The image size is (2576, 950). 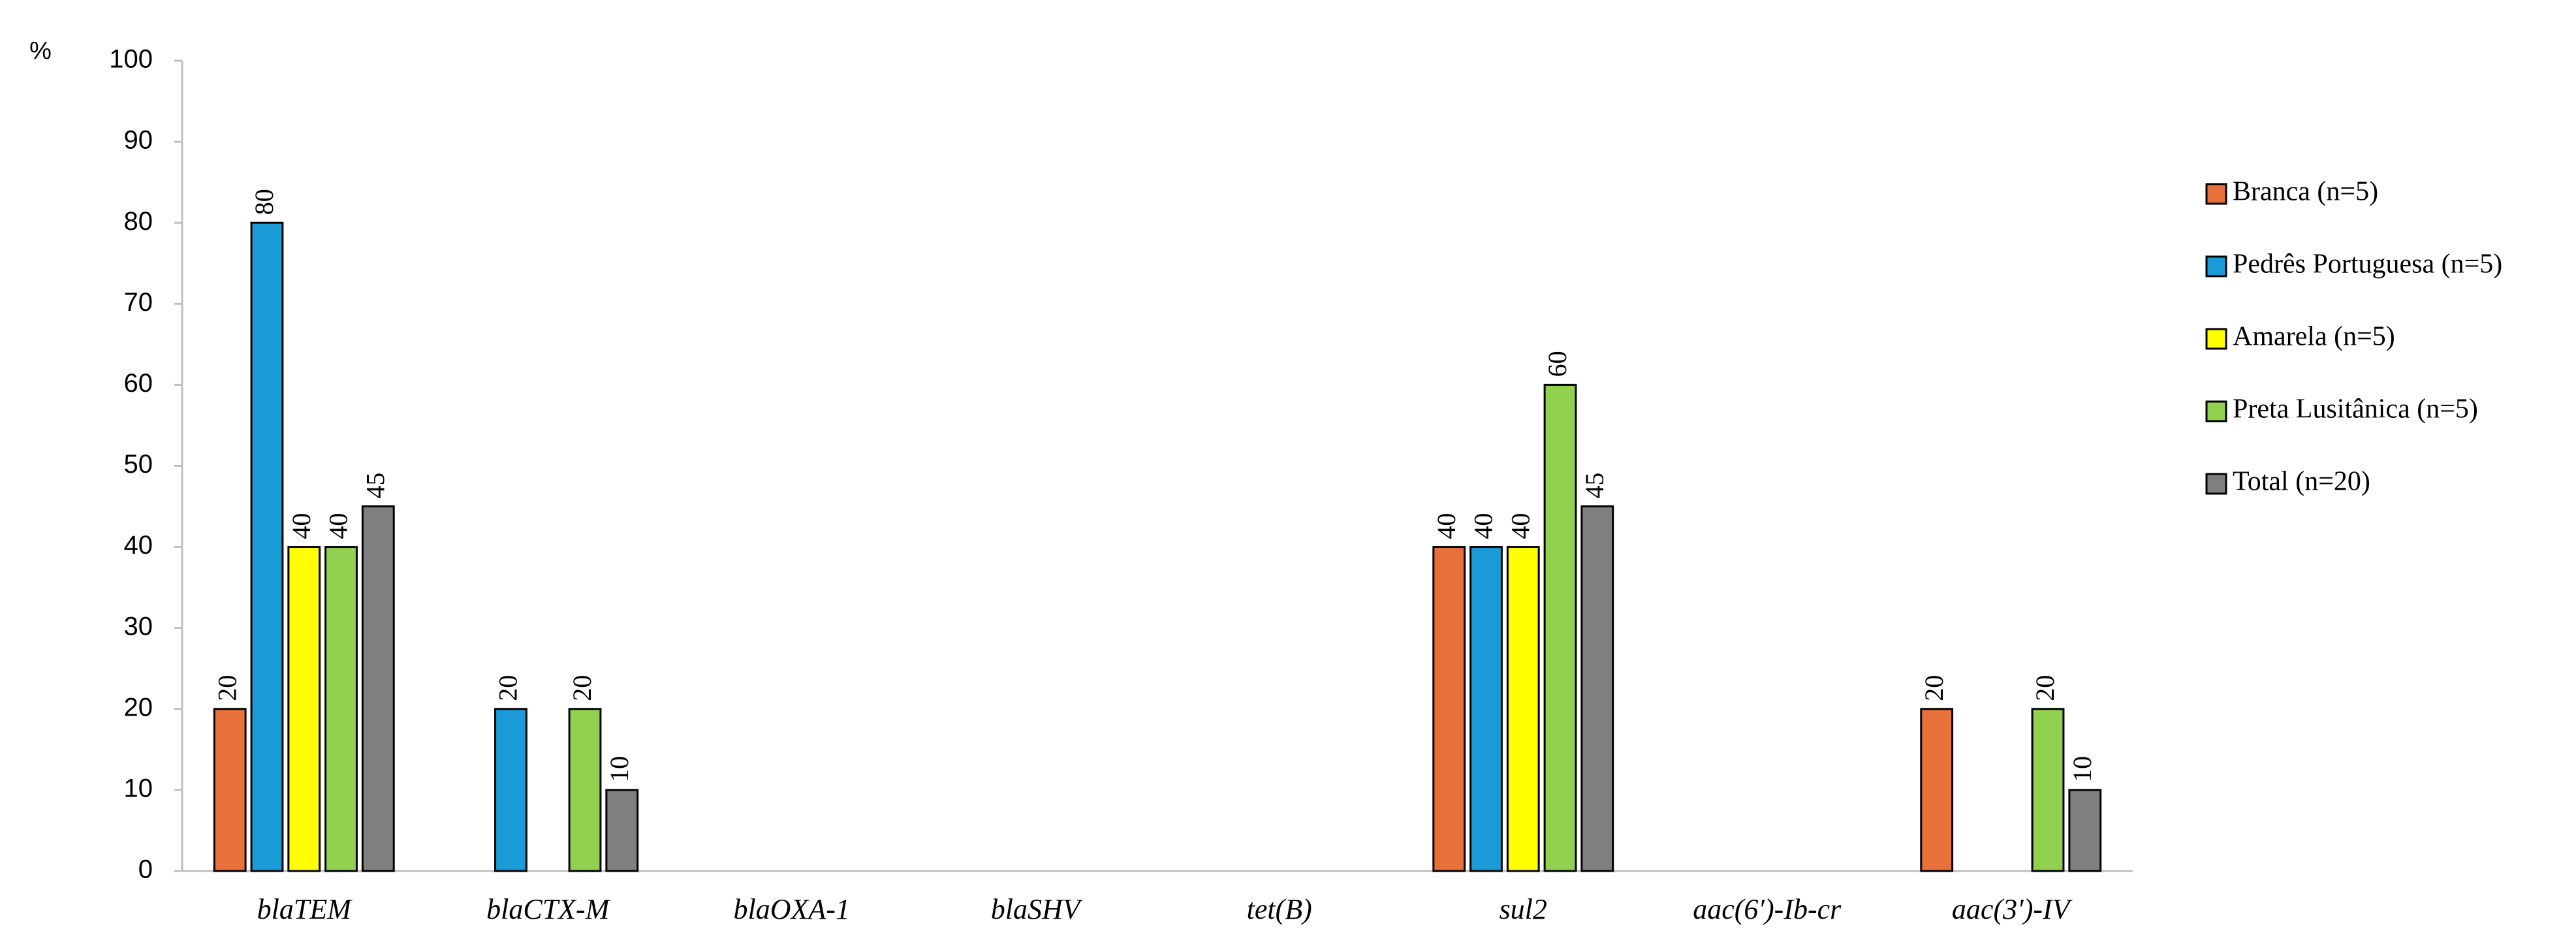 I want to click on data-label: 60, so click(x=1557, y=364).